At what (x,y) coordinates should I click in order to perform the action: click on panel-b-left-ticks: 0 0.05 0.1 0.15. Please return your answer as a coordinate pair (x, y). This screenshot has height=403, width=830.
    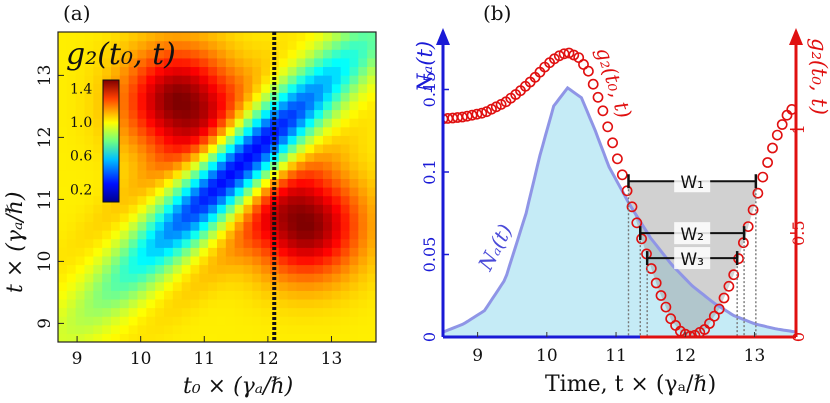
    Looking at the image, I should click on (434, 207).